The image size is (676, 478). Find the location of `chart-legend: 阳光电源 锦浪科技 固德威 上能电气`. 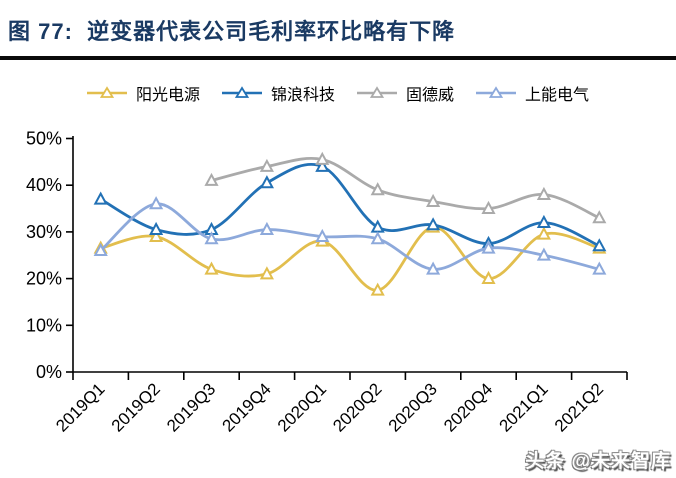

chart-legend: 阳光电源 锦浪科技 固德威 上能电气 is located at coordinates (338, 93).